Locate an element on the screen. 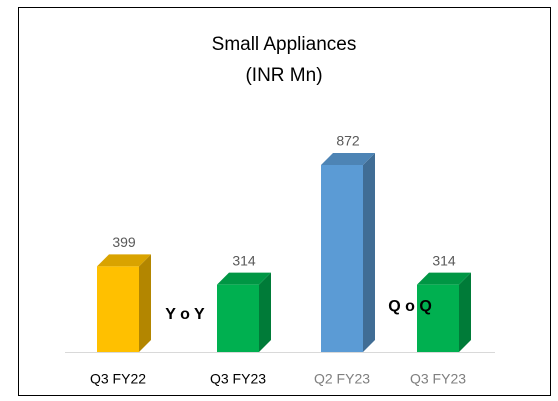 The image size is (558, 401). value-label: 872 is located at coordinates (348, 141).